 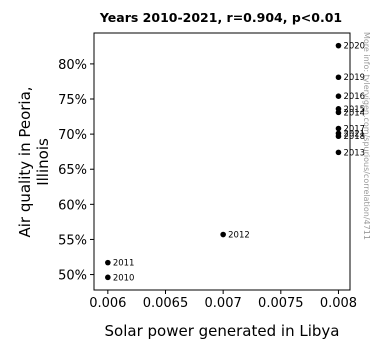 What do you see at coordinates (43, 162) in the screenshot?
I see `y-axis-label-line-2: Illinois` at bounding box center [43, 162].